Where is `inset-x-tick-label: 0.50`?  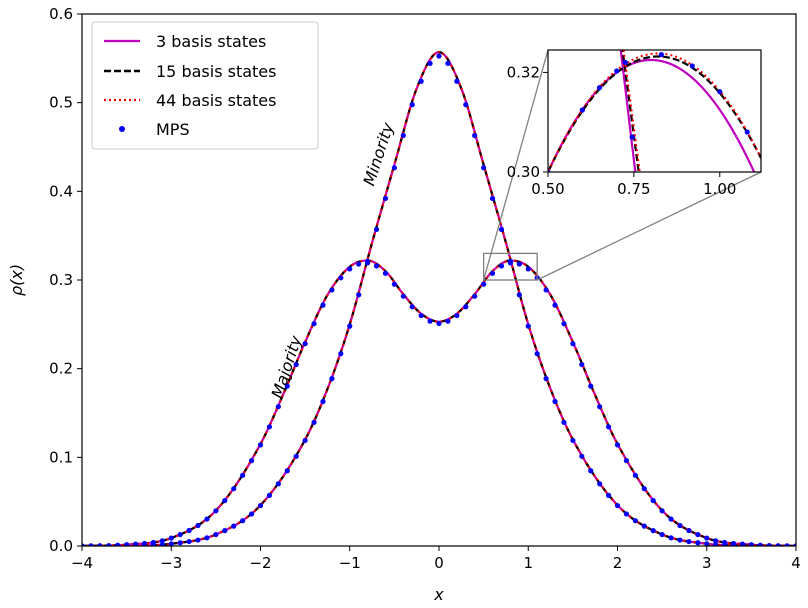 inset-x-tick-label: 0.50 is located at coordinates (547, 189).